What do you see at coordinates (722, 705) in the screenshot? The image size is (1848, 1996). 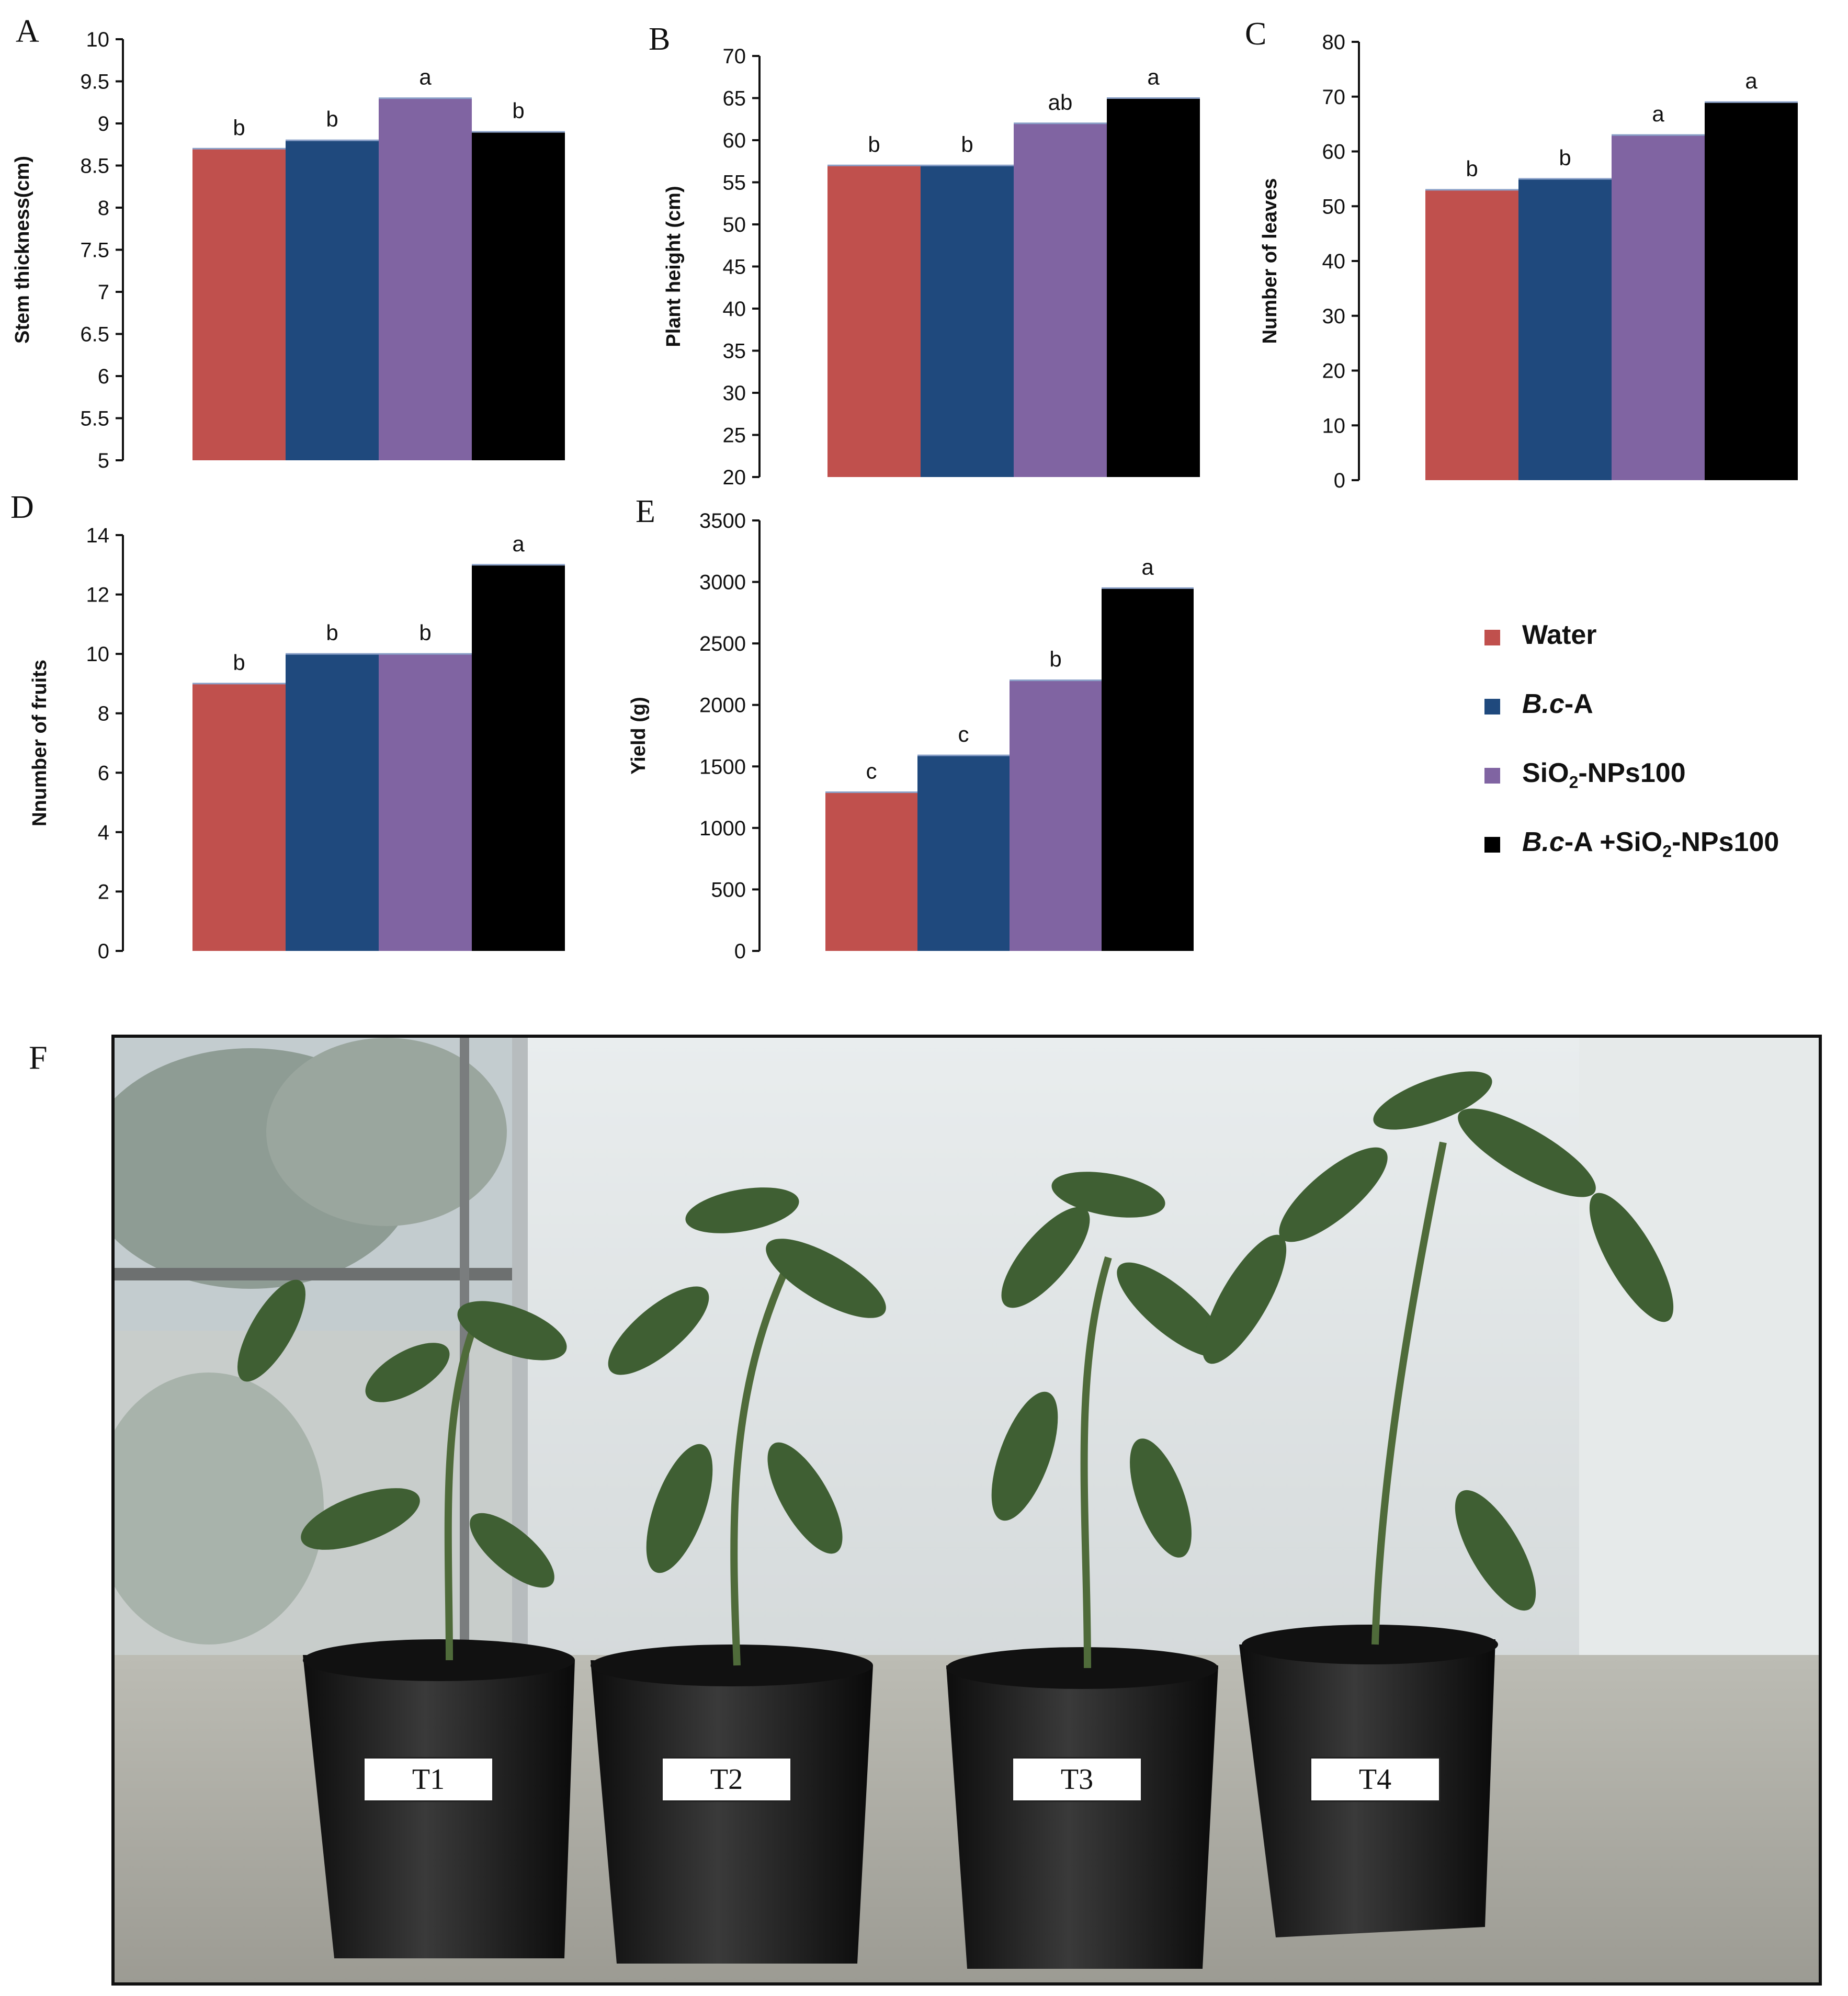 I see `y-tick-label: 2000` at bounding box center [722, 705].